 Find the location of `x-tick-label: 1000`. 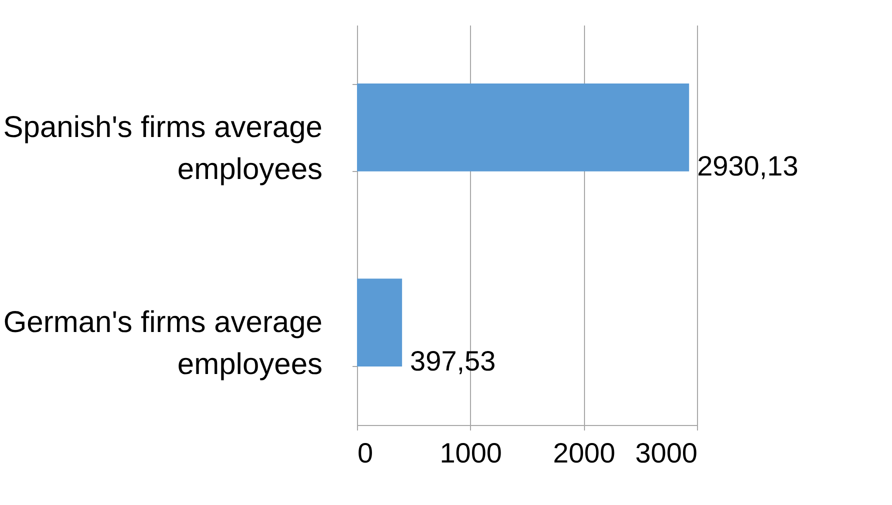

x-tick-label: 1000 is located at coordinates (471, 453).